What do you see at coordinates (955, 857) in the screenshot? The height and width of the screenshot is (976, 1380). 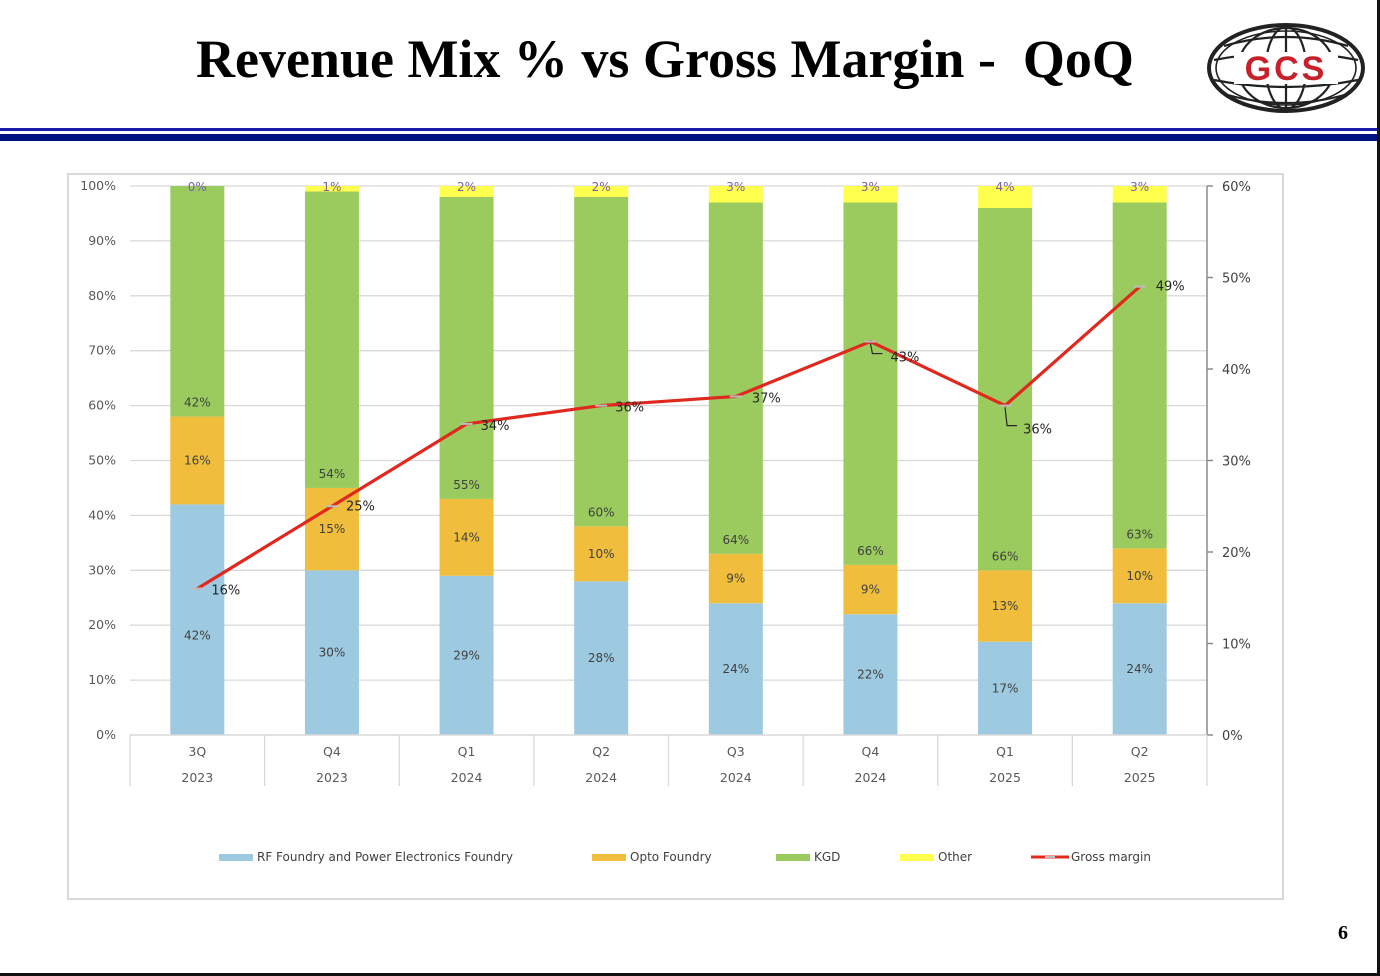 I see `legend-label: Other` at bounding box center [955, 857].